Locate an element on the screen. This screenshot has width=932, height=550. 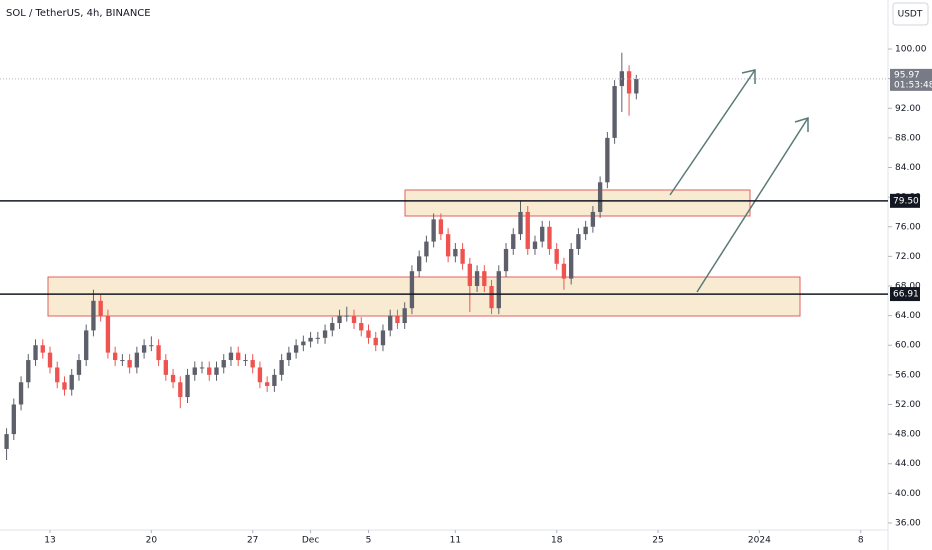
currency-label: USDT is located at coordinates (910, 15).